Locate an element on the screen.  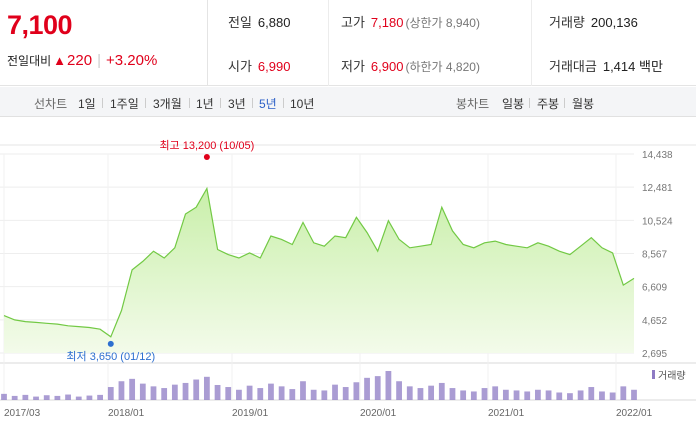
stat-volume: 거래량 200,136 is located at coordinates (593, 21).